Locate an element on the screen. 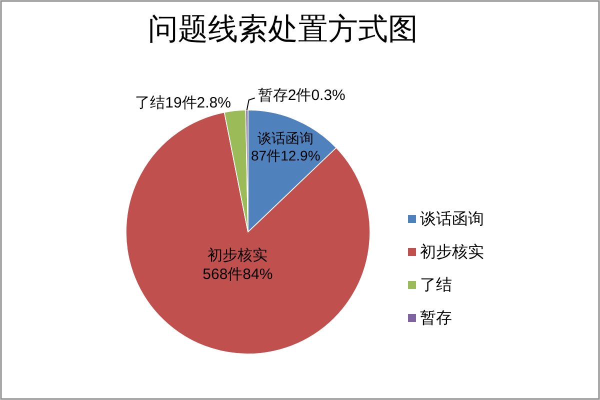  data-label: 谈话函询 87件12.9% is located at coordinates (285, 147).